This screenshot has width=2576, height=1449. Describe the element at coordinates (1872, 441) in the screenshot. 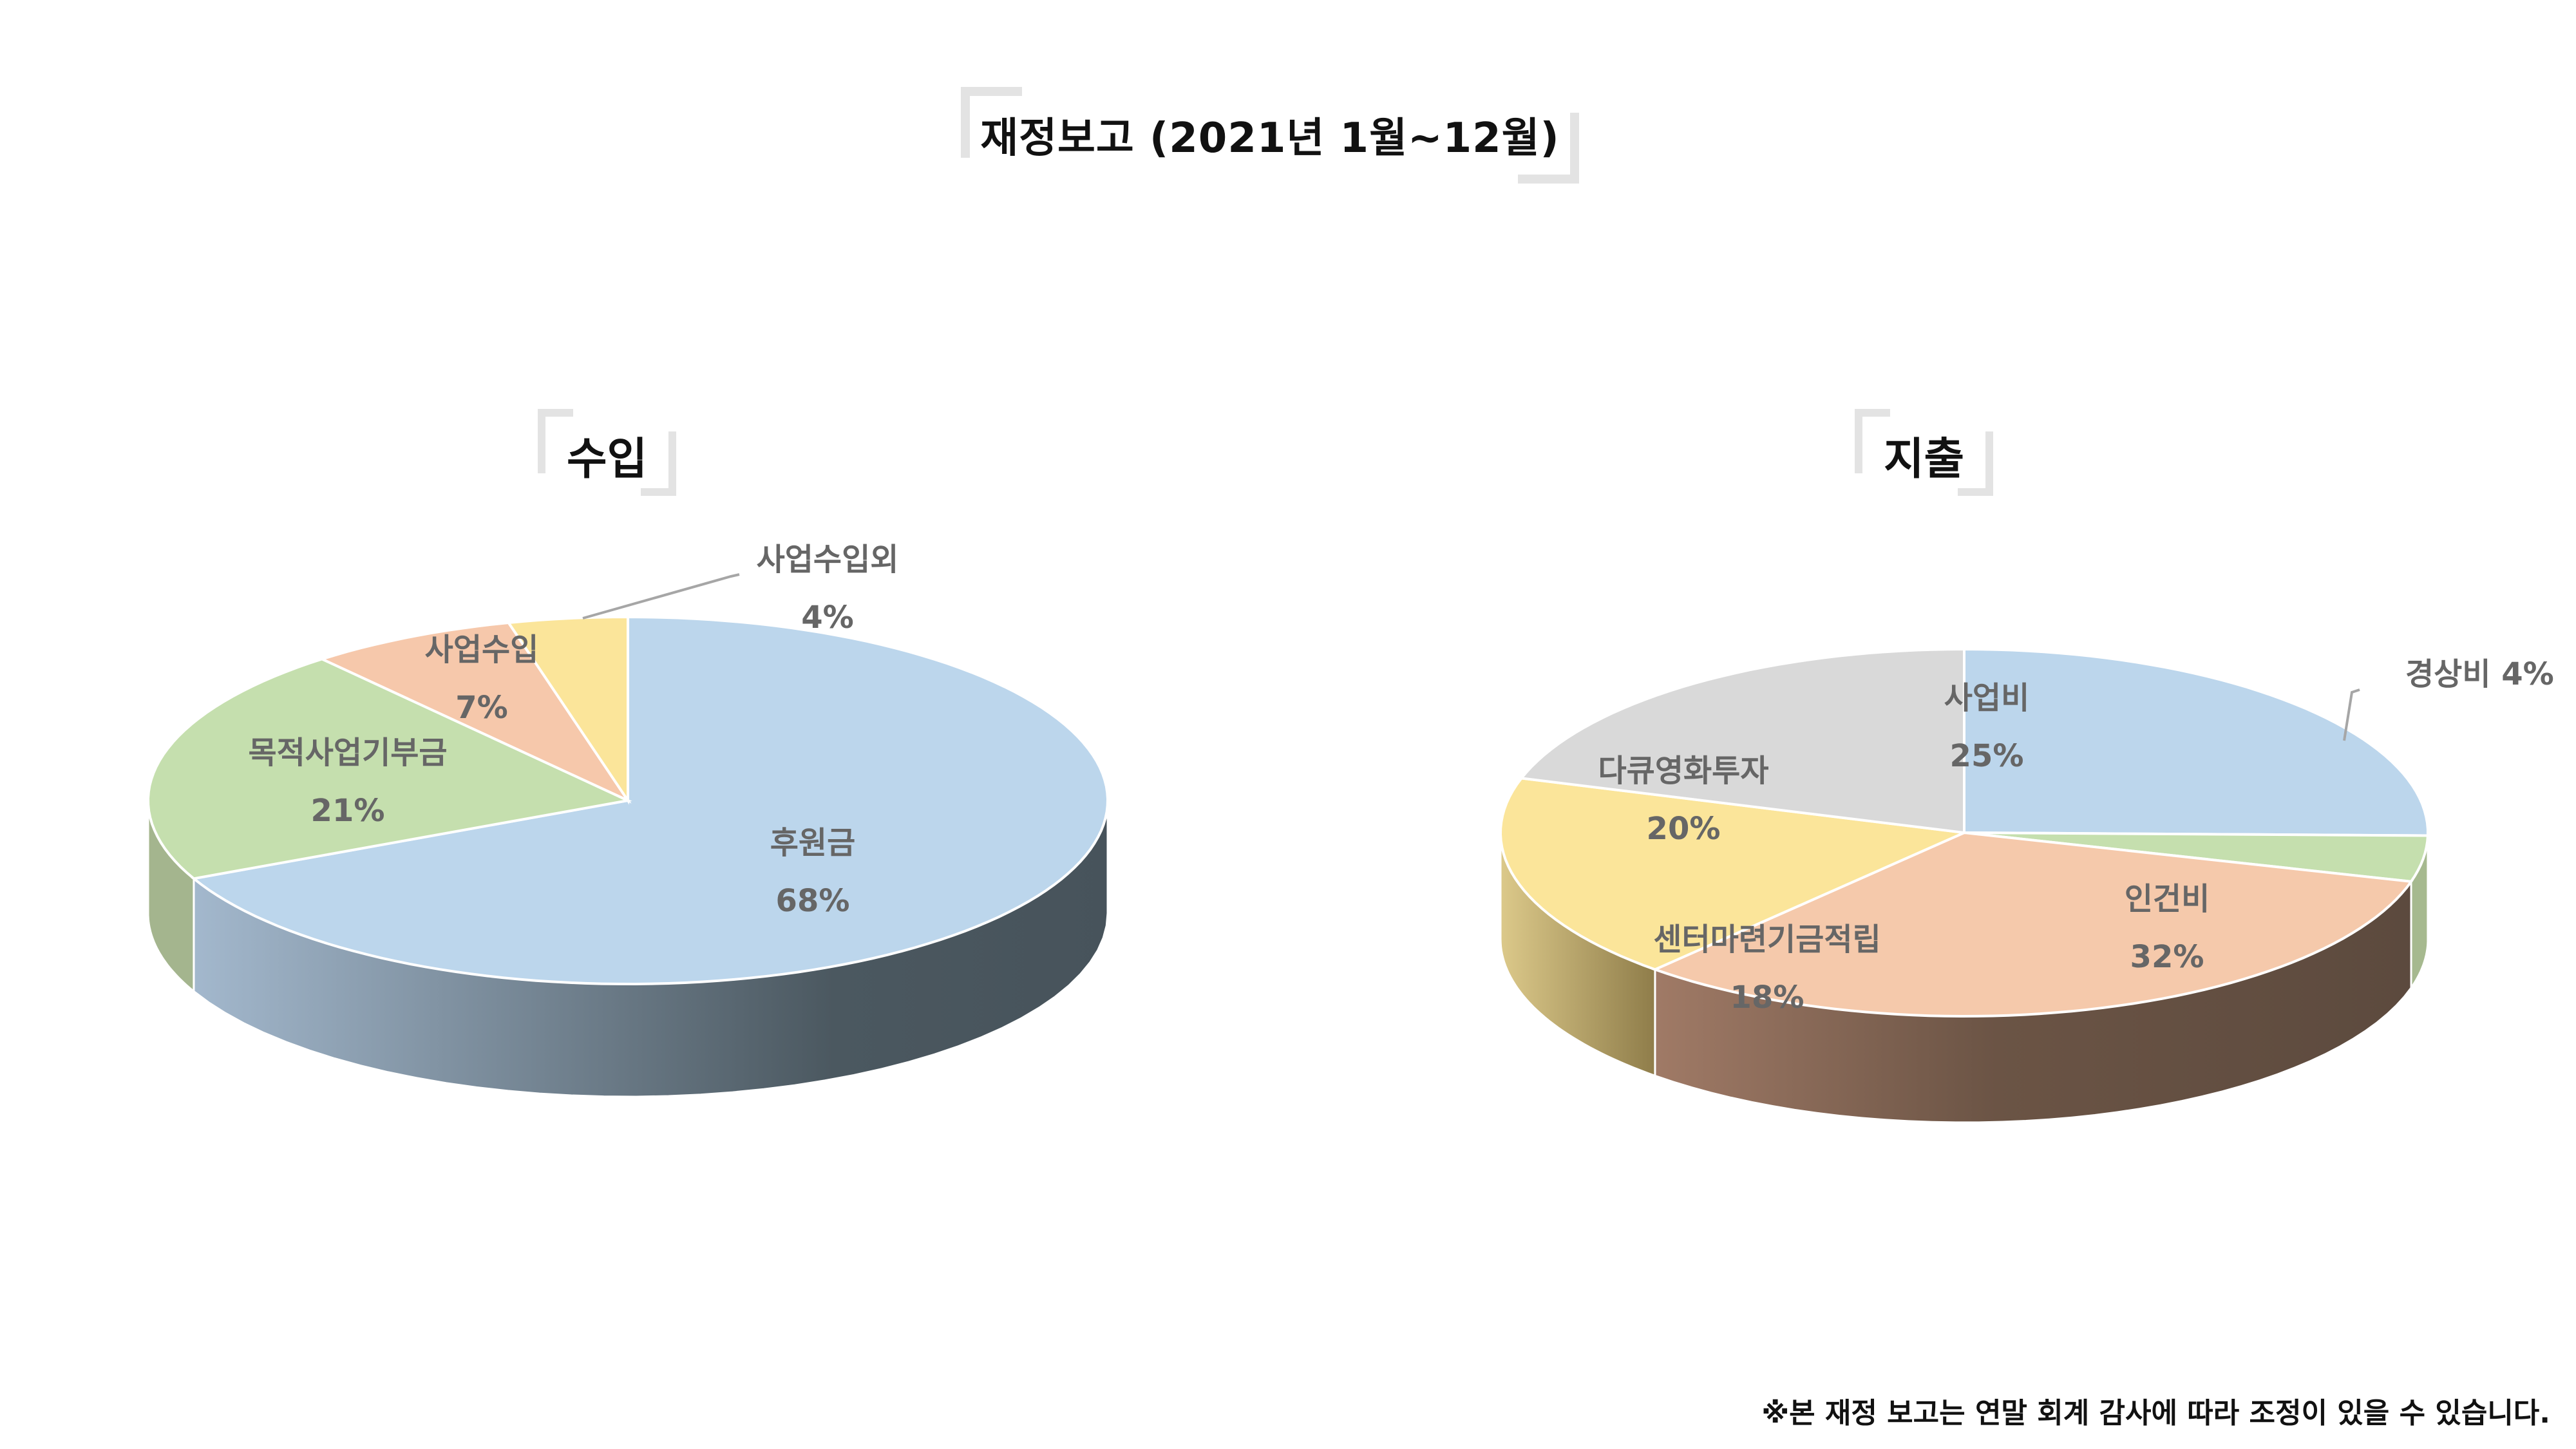

I see `expense-bracket-top-left` at that location.